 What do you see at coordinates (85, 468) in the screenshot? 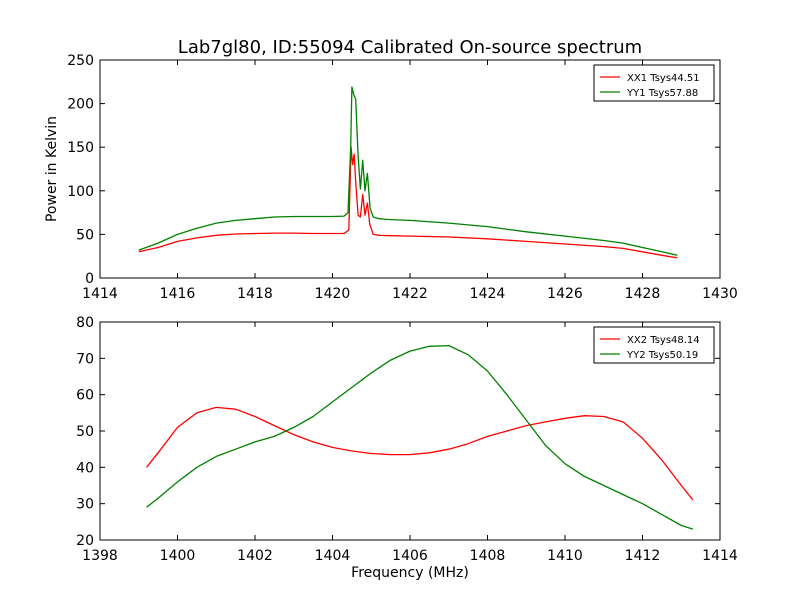
I see `y-tick-label: 40` at bounding box center [85, 468].